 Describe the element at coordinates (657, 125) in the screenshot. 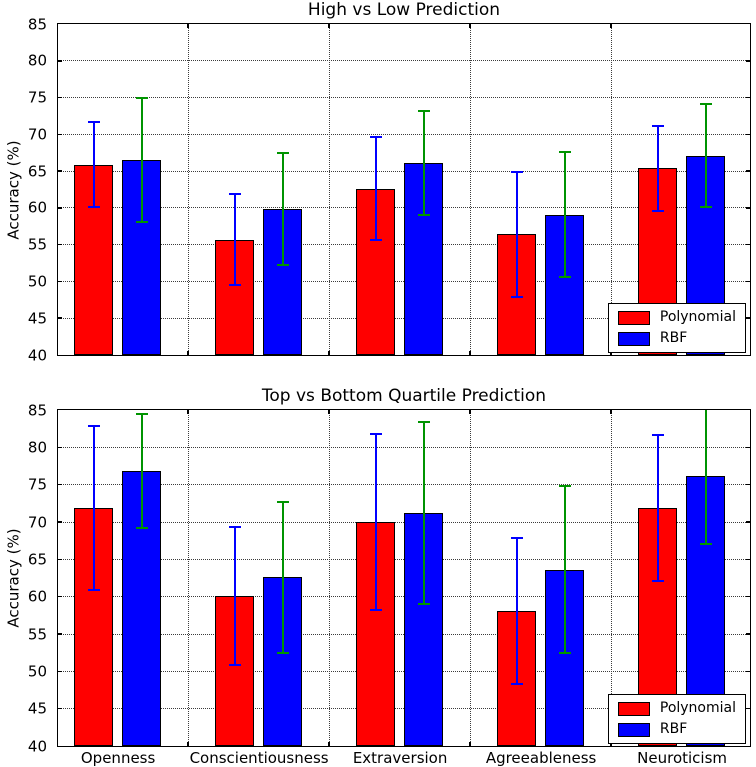

I see `errorbar-polynomial-neuroticism-cap-top` at that location.